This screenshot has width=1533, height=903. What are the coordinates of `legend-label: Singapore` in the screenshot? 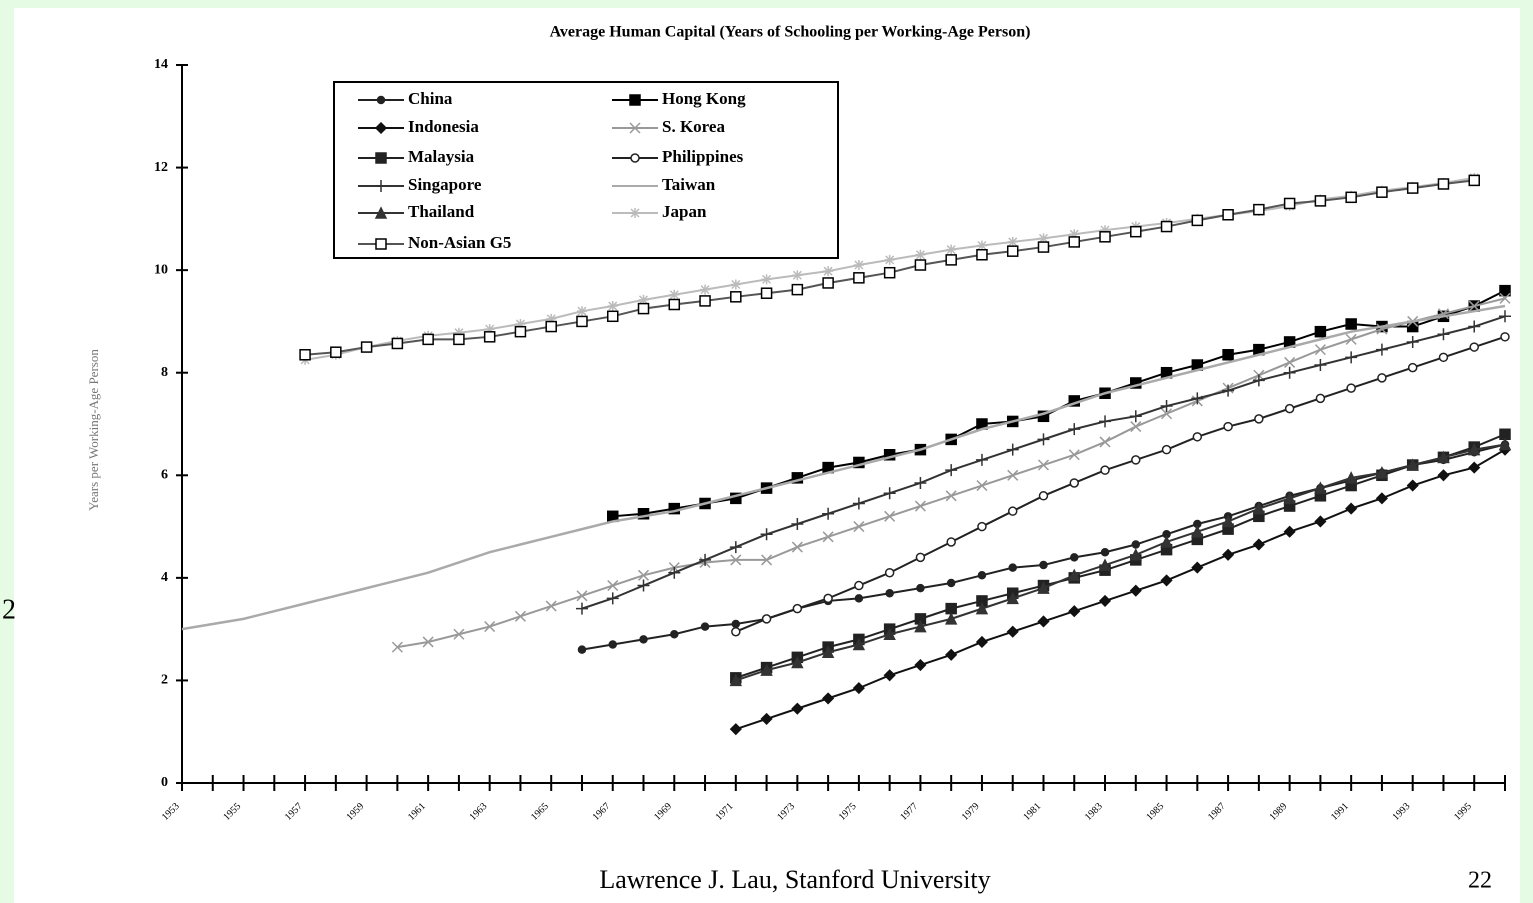 It's located at (445, 184).